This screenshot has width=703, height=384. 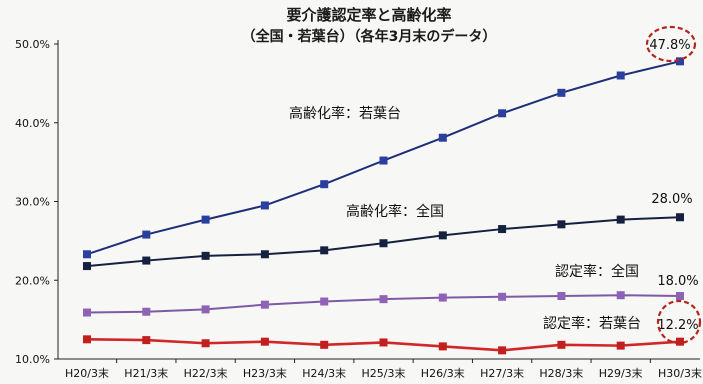 I want to click on end-value-label: 18.0%, so click(x=677, y=281).